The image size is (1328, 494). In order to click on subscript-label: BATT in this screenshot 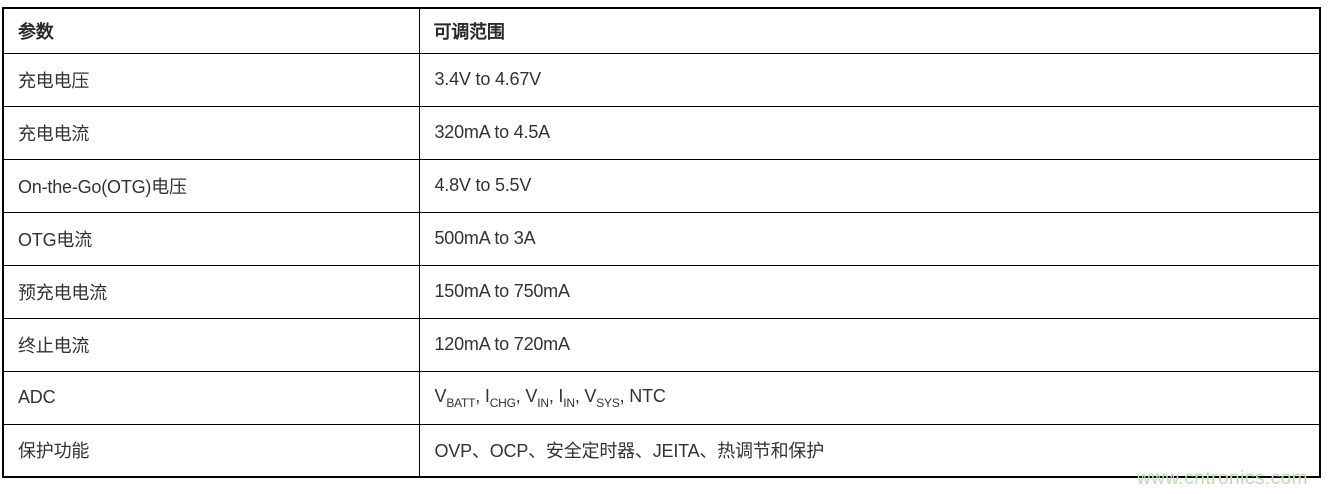, I will do `click(461, 403)`.